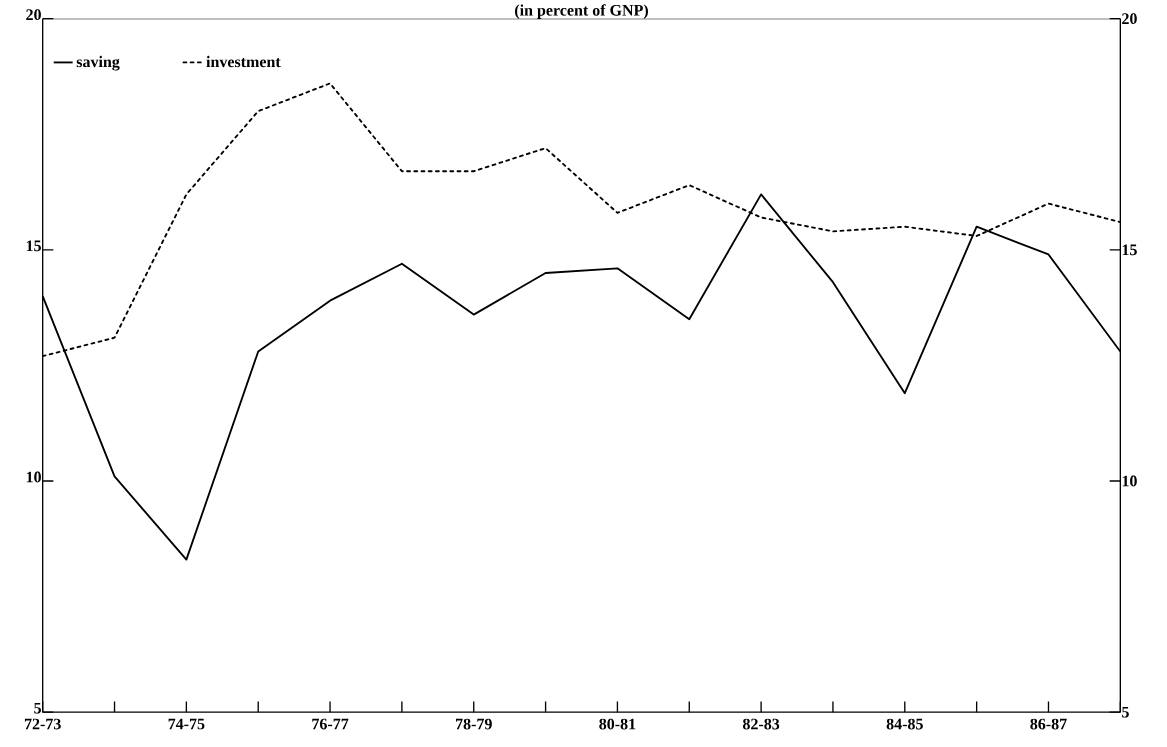  What do you see at coordinates (98, 63) in the screenshot?
I see `legend-label: saving` at bounding box center [98, 63].